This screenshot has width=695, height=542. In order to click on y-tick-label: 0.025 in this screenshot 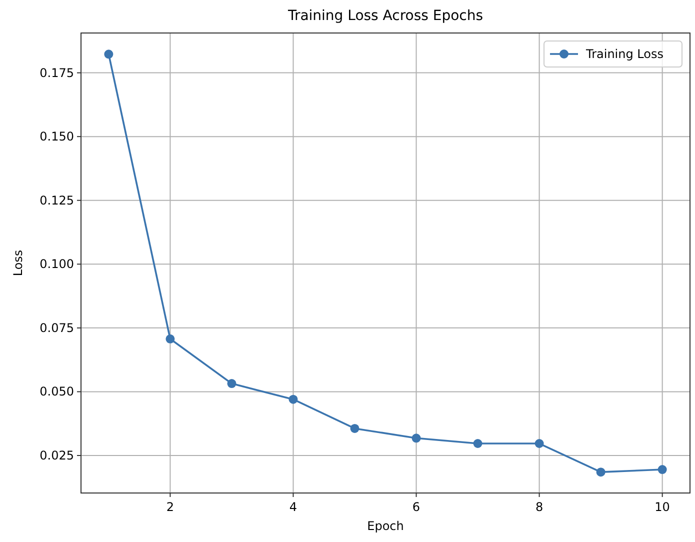, I will do `click(57, 455)`.